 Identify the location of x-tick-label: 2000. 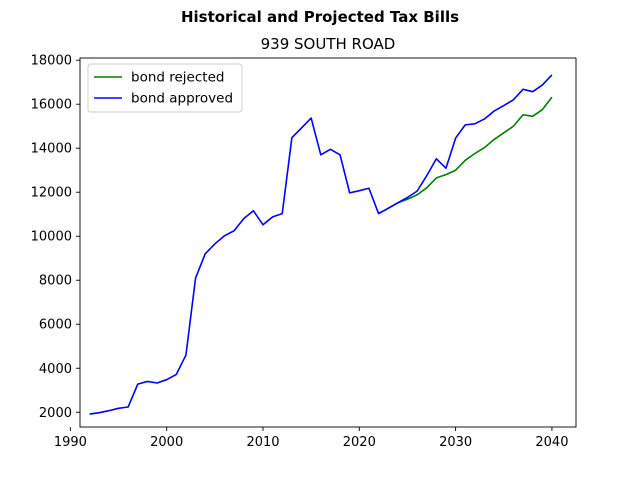
(166, 442).